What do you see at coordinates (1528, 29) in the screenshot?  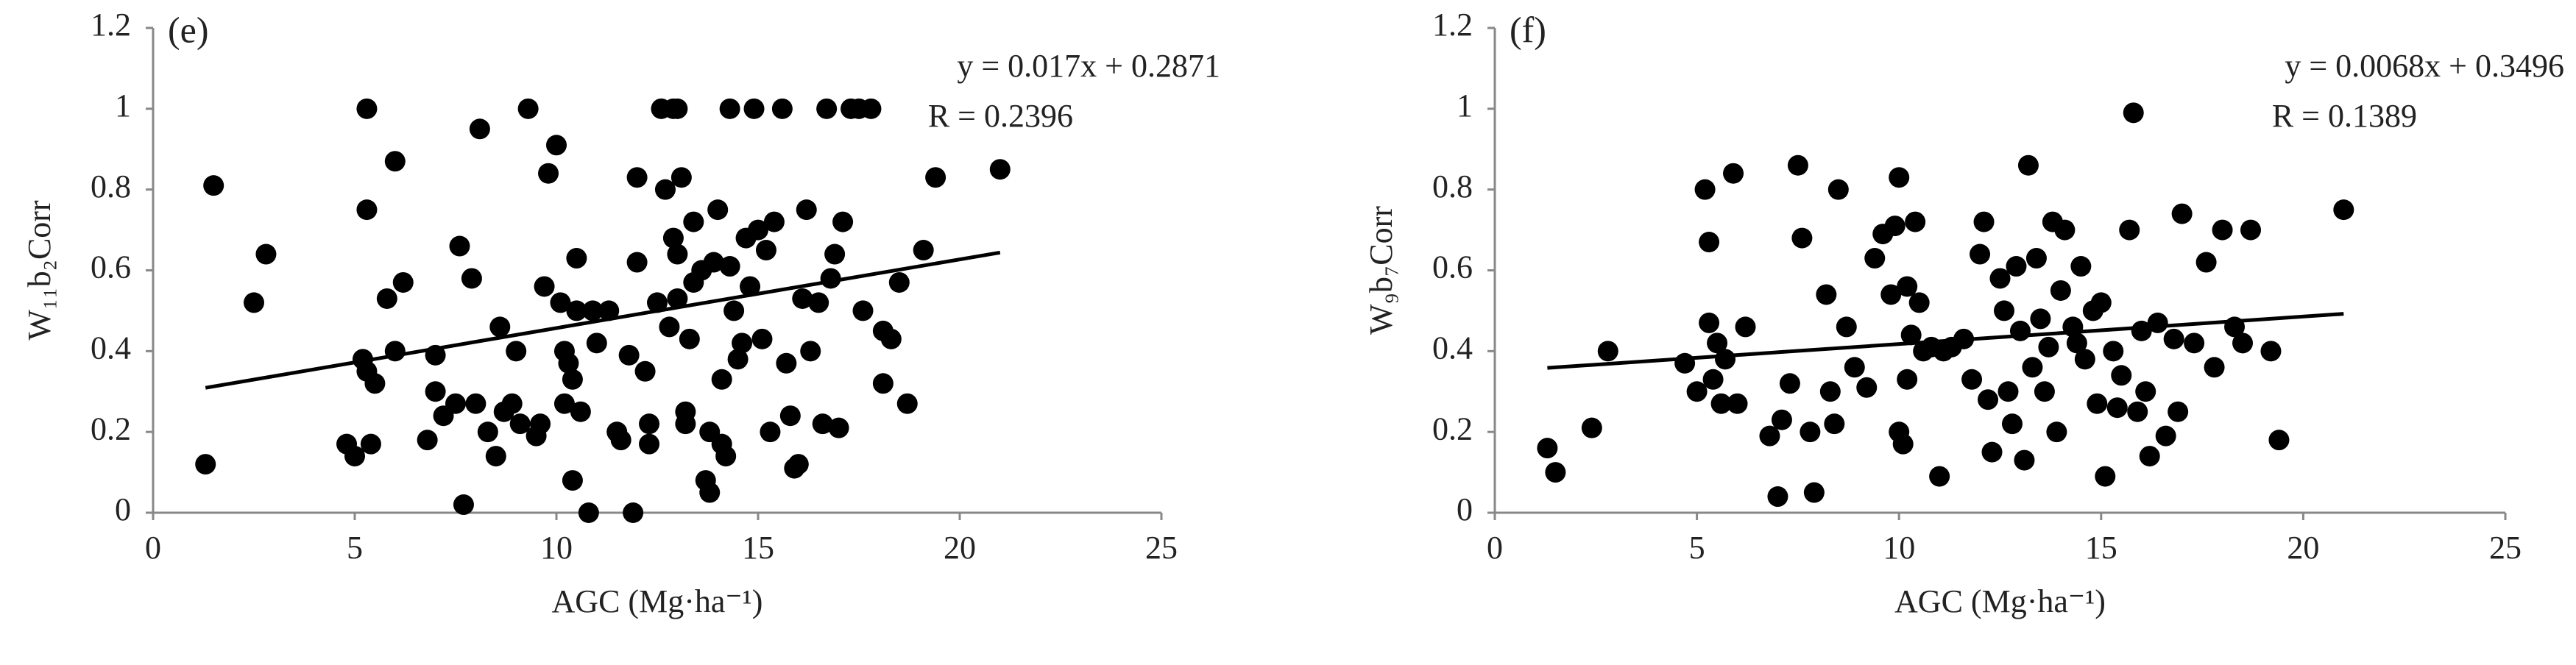 I see `panel-label: (f)` at bounding box center [1528, 29].